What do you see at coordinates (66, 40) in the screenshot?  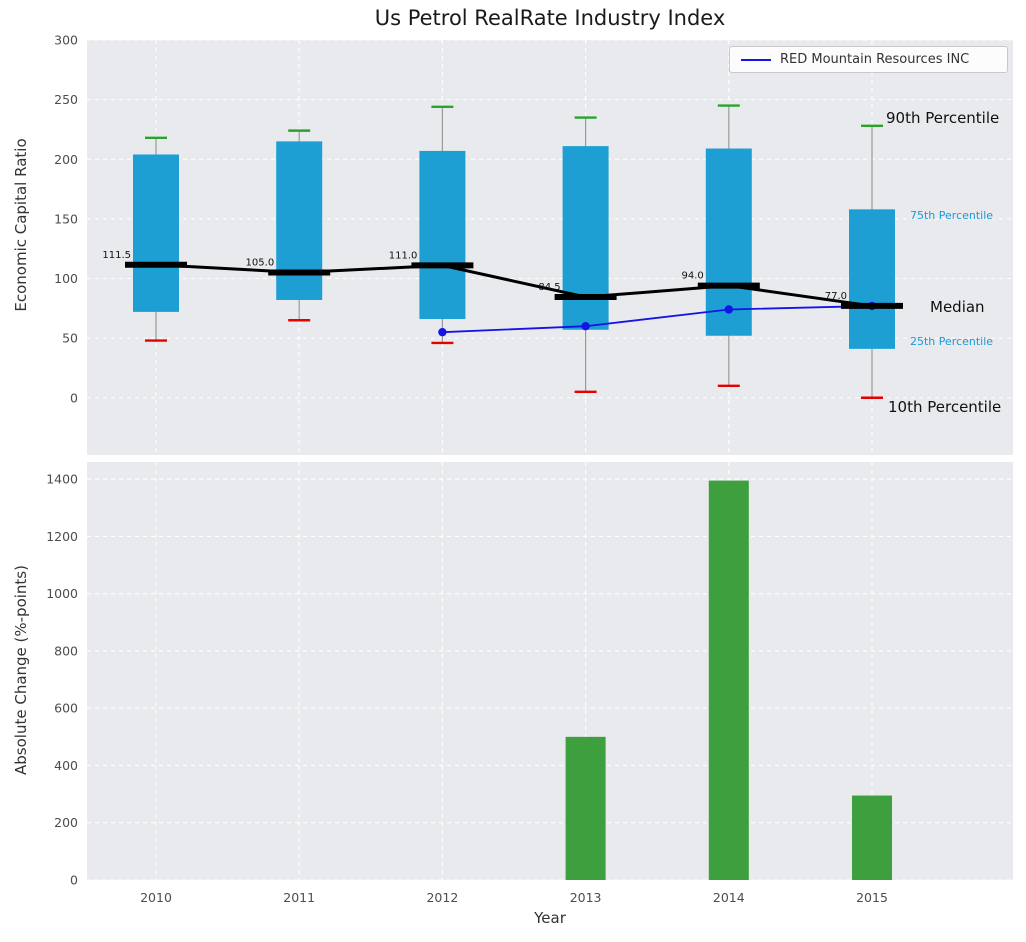 I see `top-ytick-label: 300` at bounding box center [66, 40].